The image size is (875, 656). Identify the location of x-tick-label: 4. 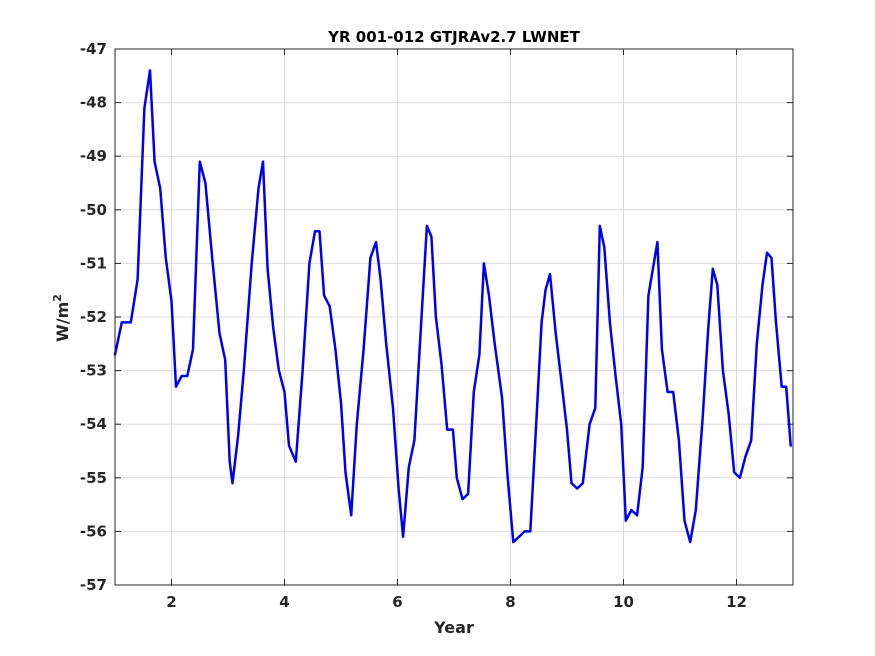
(284, 602).